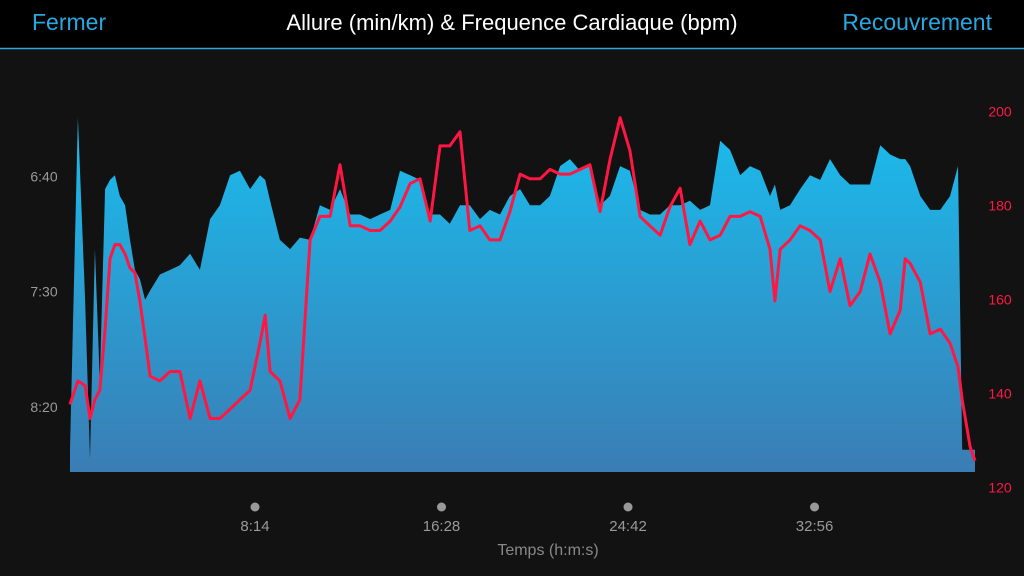 This screenshot has width=1024, height=576. What do you see at coordinates (815, 526) in the screenshot?
I see `x-tick-label: 32:56` at bounding box center [815, 526].